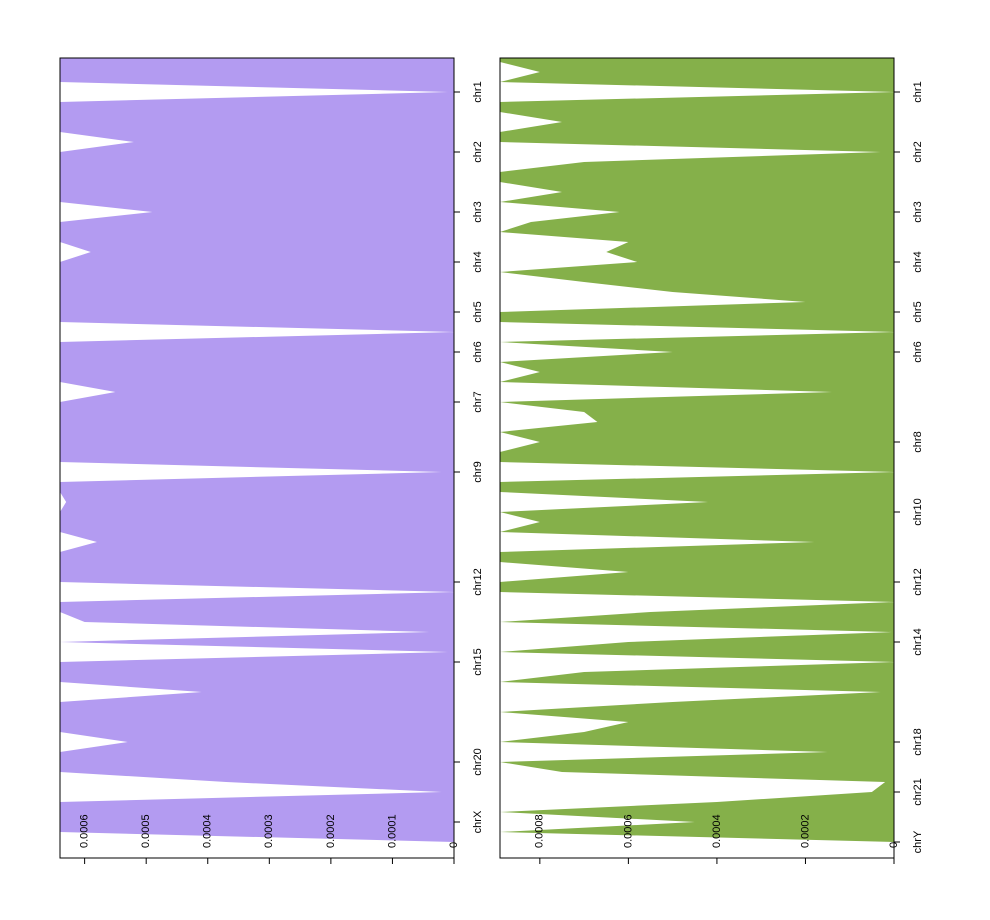 This screenshot has width=990, height=920. Describe the element at coordinates (478, 762) in the screenshot. I see `category-label: chr20` at that location.